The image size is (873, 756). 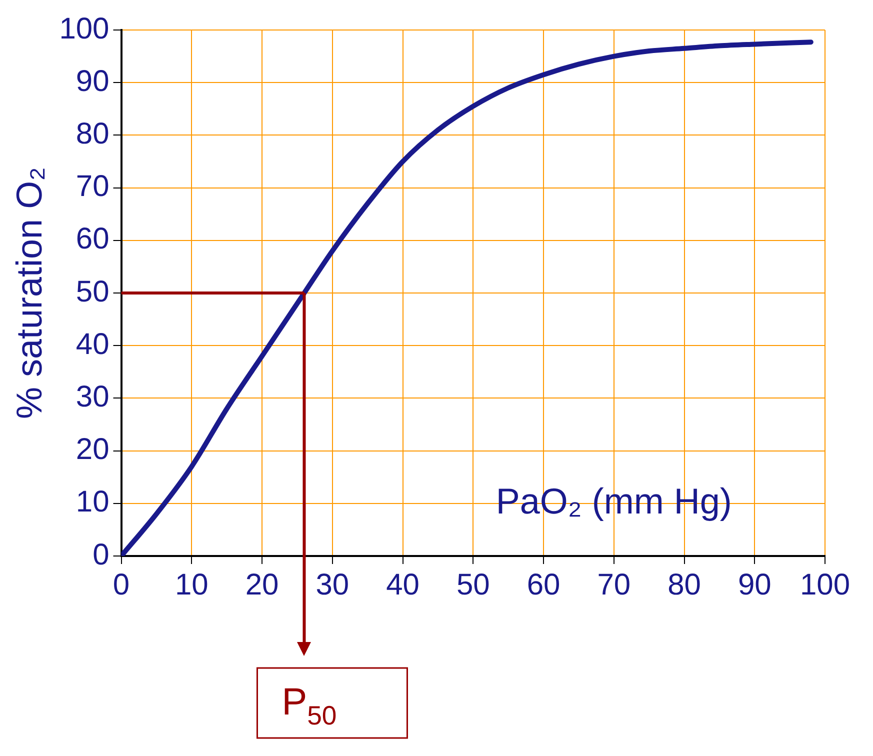 I want to click on x-tick-label: 50, so click(x=473, y=585).